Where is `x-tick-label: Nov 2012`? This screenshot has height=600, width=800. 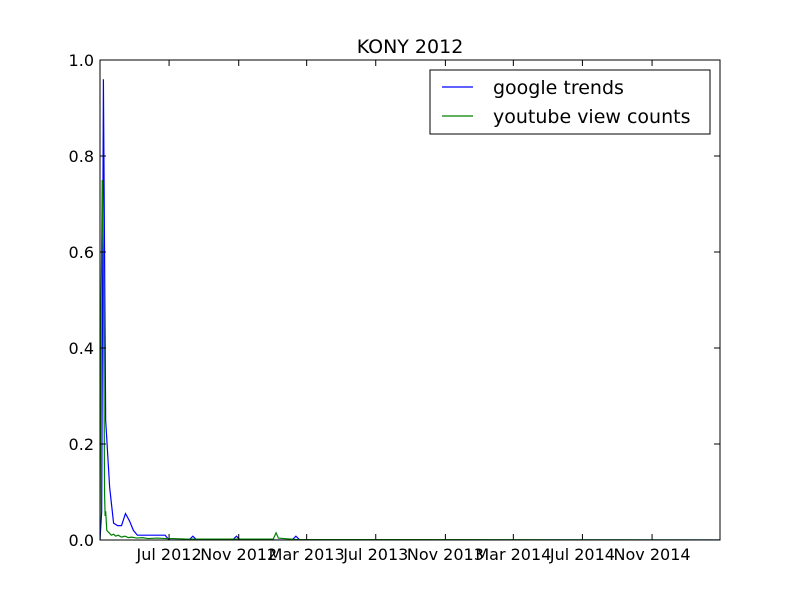
x-tick-label: Nov 2012 is located at coordinates (238, 554).